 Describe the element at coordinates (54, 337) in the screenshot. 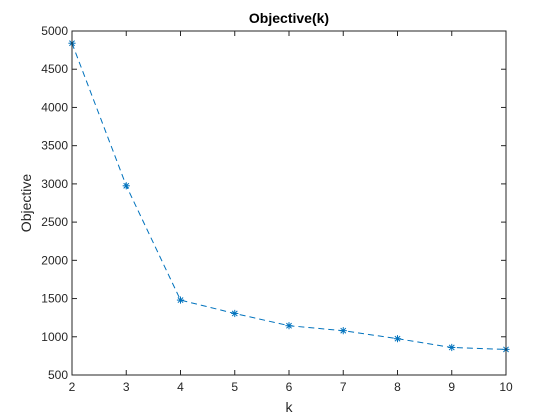

I see `y-tick-label: 1000` at that location.